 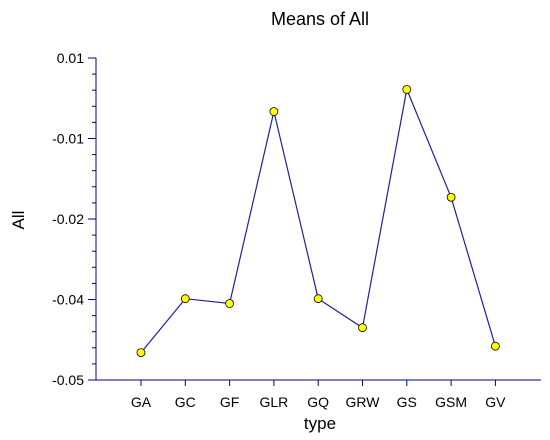 What do you see at coordinates (70, 58) in the screenshot?
I see `y-tick-label: 0.01` at bounding box center [70, 58].